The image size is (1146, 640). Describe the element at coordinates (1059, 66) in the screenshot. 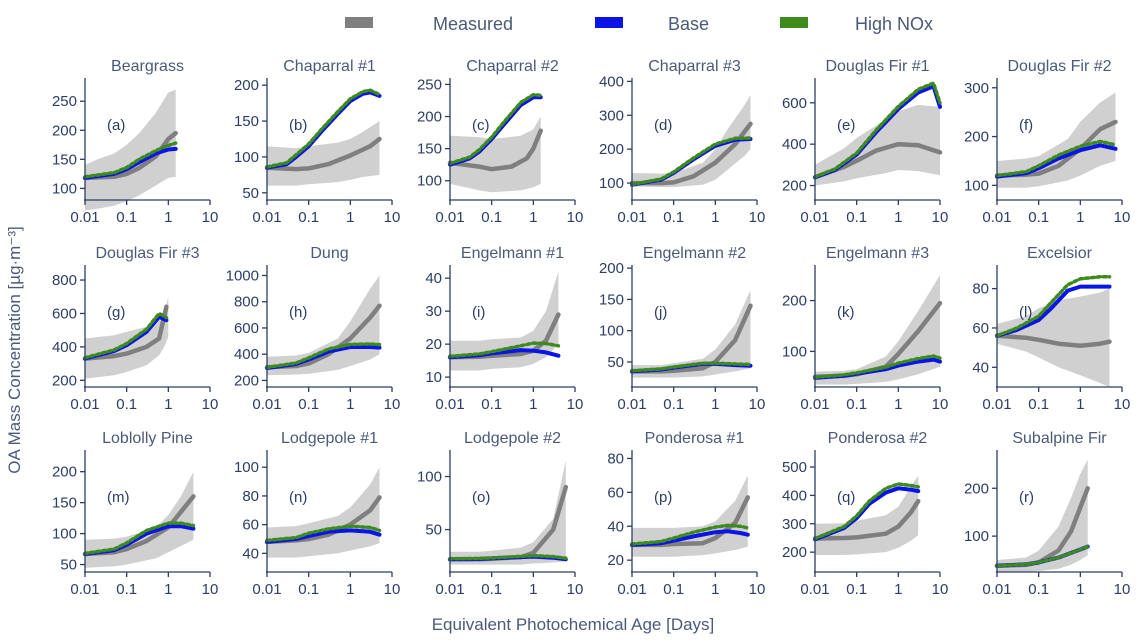

I see `panel-title: Douglas Fir #2` at that location.